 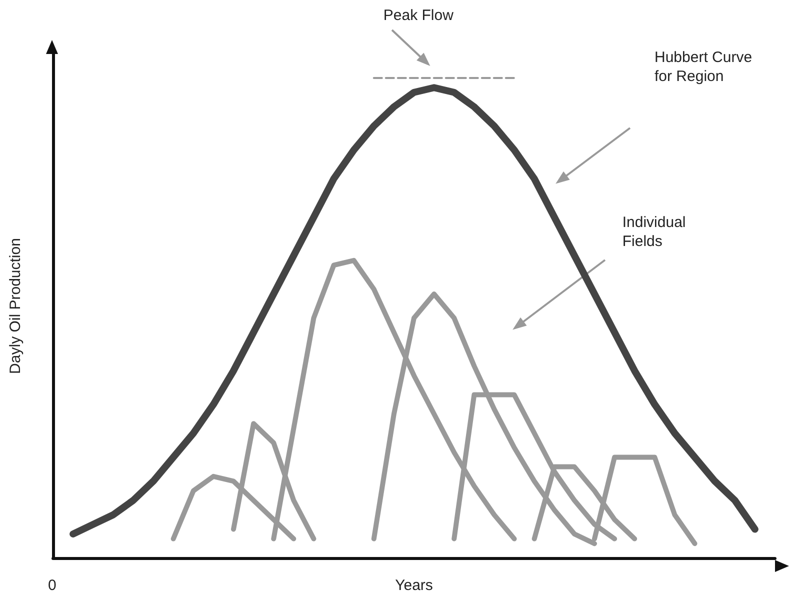 I want to click on y-axis-title: Dayly Oil Production, so click(x=15, y=306).